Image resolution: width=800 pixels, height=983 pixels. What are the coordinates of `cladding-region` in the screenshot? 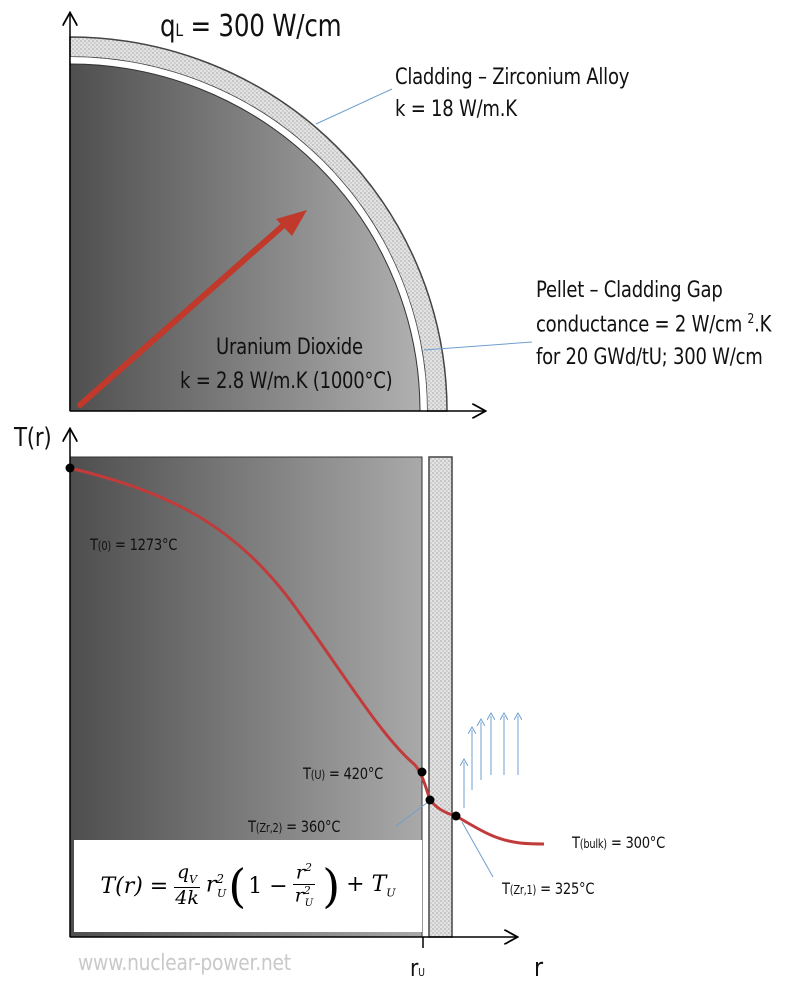 It's located at (440, 697).